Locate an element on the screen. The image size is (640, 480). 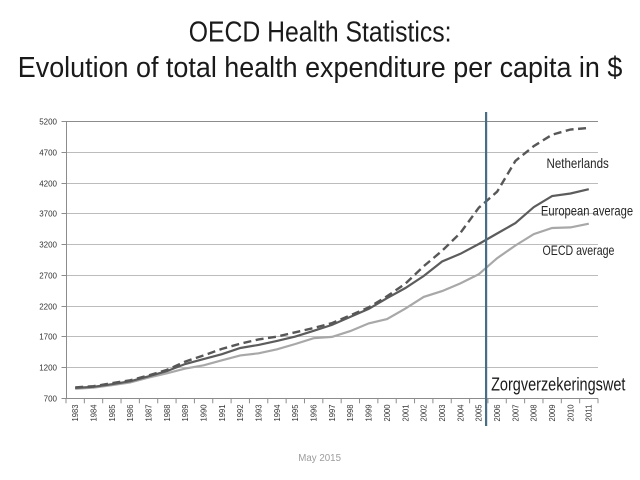
svg-text: 1988 is located at coordinates (167, 412).